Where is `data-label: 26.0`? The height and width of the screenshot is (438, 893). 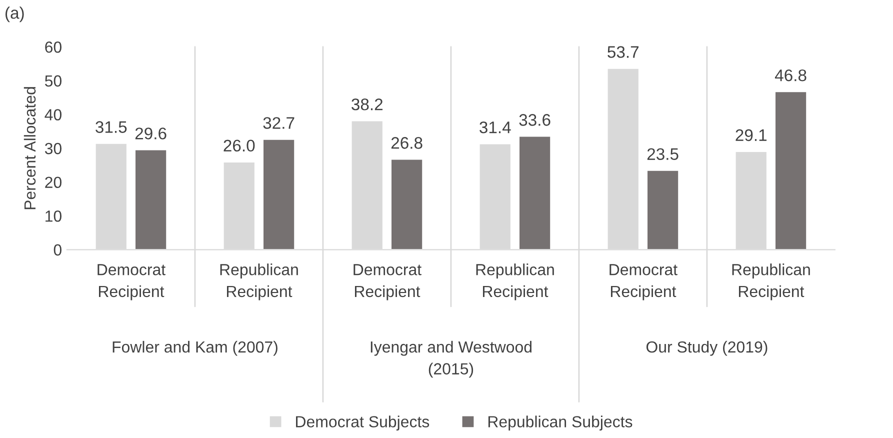 data-label: 26.0 is located at coordinates (239, 146).